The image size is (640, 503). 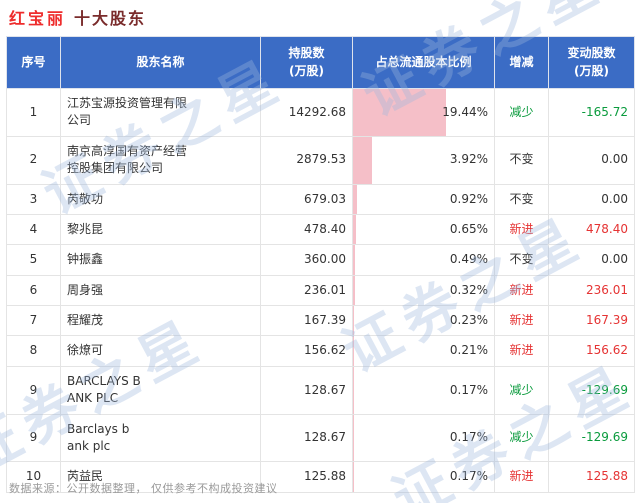 I want to click on cell-shareholder-name: 江苏宝源投资管理有限 公司, so click(x=160, y=112).